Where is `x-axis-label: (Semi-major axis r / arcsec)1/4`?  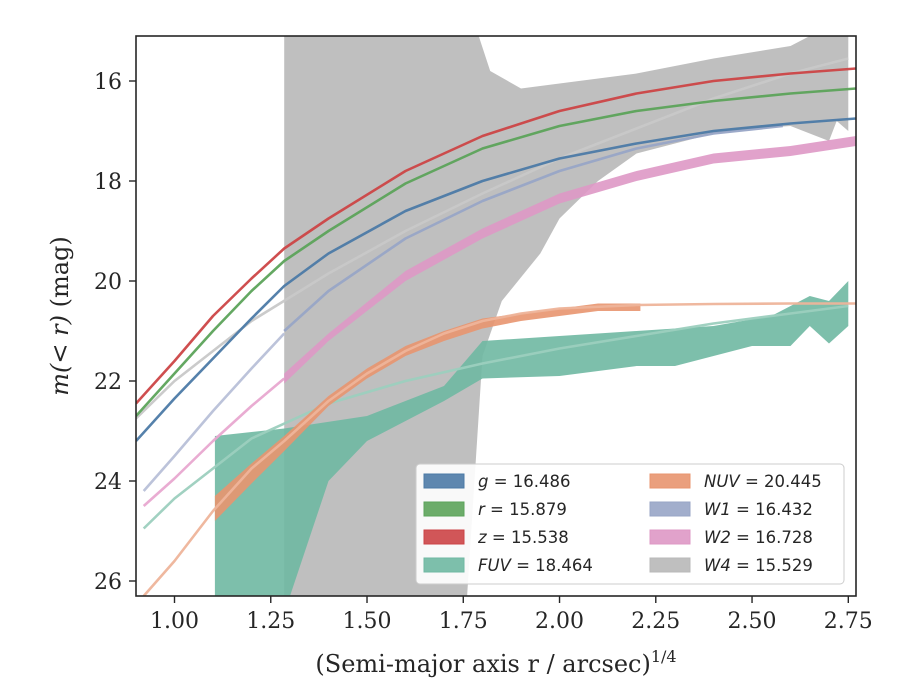
x-axis-label: (Semi-major axis r / arcsec)1/4 is located at coordinates (495, 662).